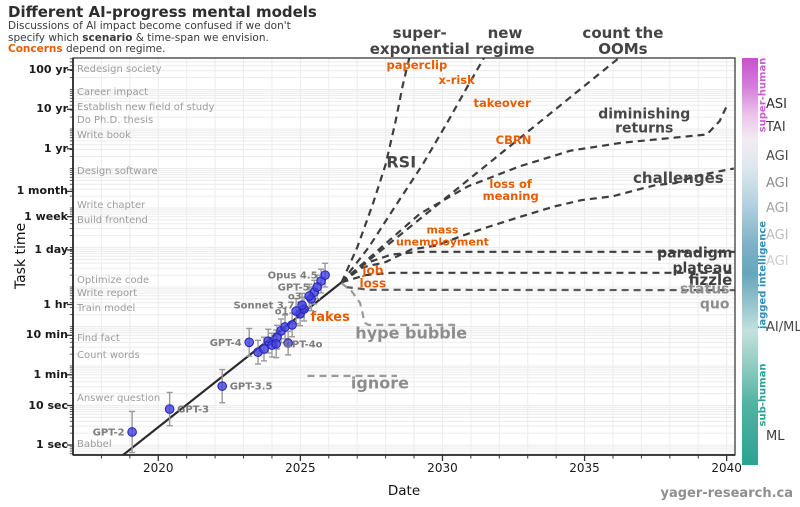 The image size is (800, 507). I want to click on y-tick-label: 10 yr, so click(52, 109).